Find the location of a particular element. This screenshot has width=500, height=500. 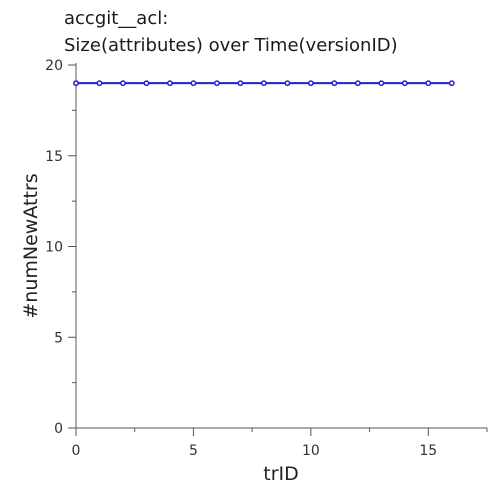

y-tick-label: 5 is located at coordinates (58, 338).